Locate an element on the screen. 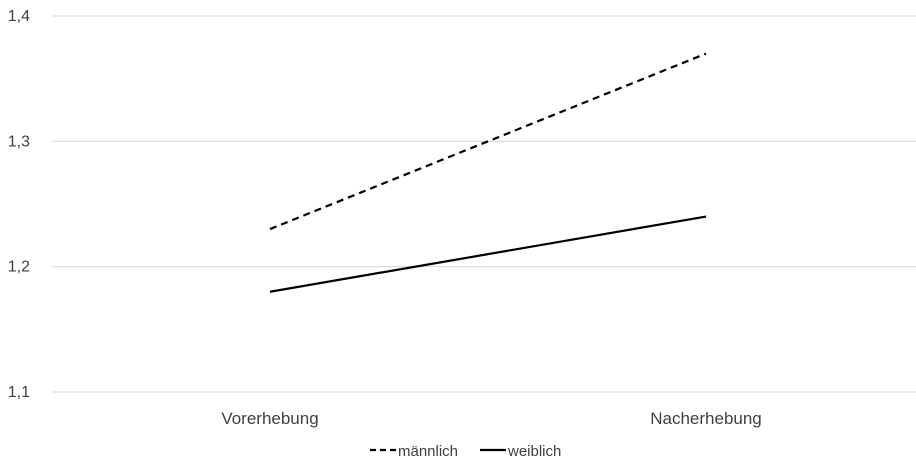 This screenshot has width=916, height=465. y-tick-label: 1,1 is located at coordinates (19, 392).